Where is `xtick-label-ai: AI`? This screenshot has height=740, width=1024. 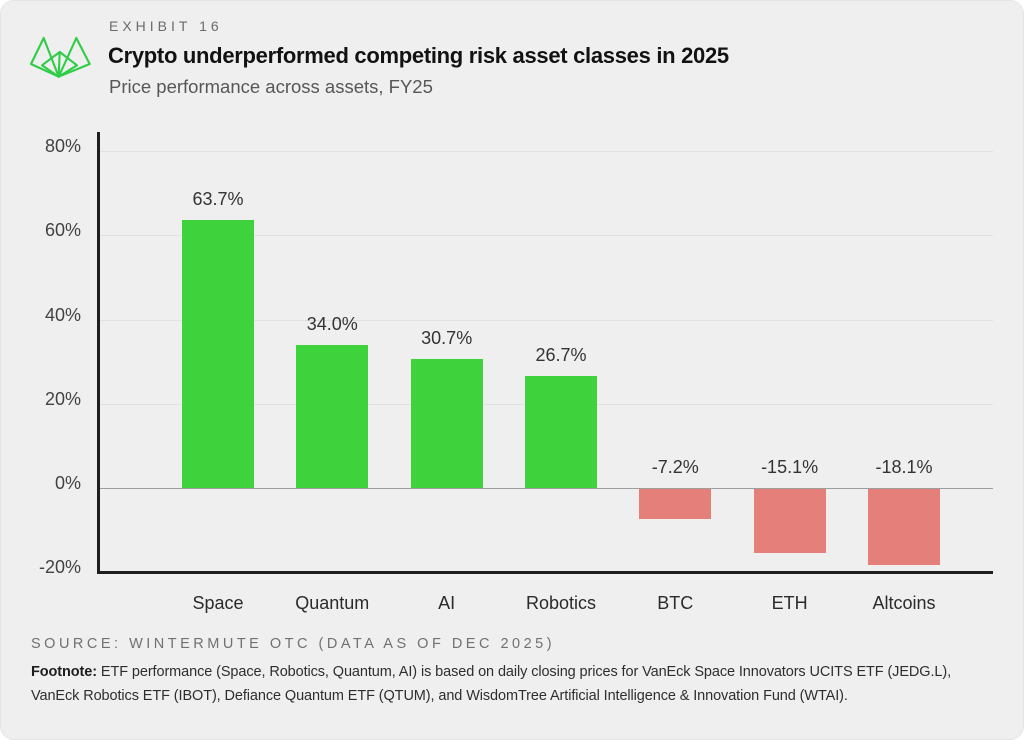
xtick-label-ai: AI is located at coordinates (447, 603).